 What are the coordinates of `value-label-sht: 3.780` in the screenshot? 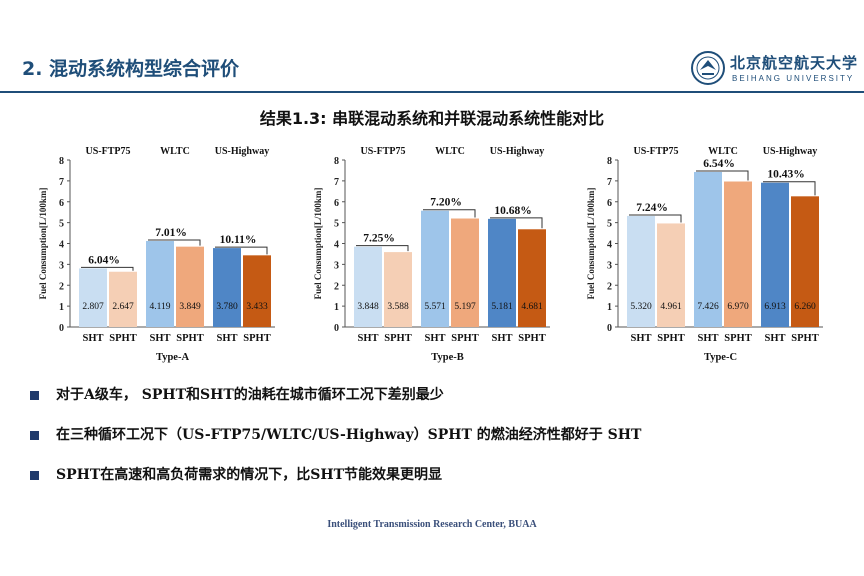 It's located at (227, 307).